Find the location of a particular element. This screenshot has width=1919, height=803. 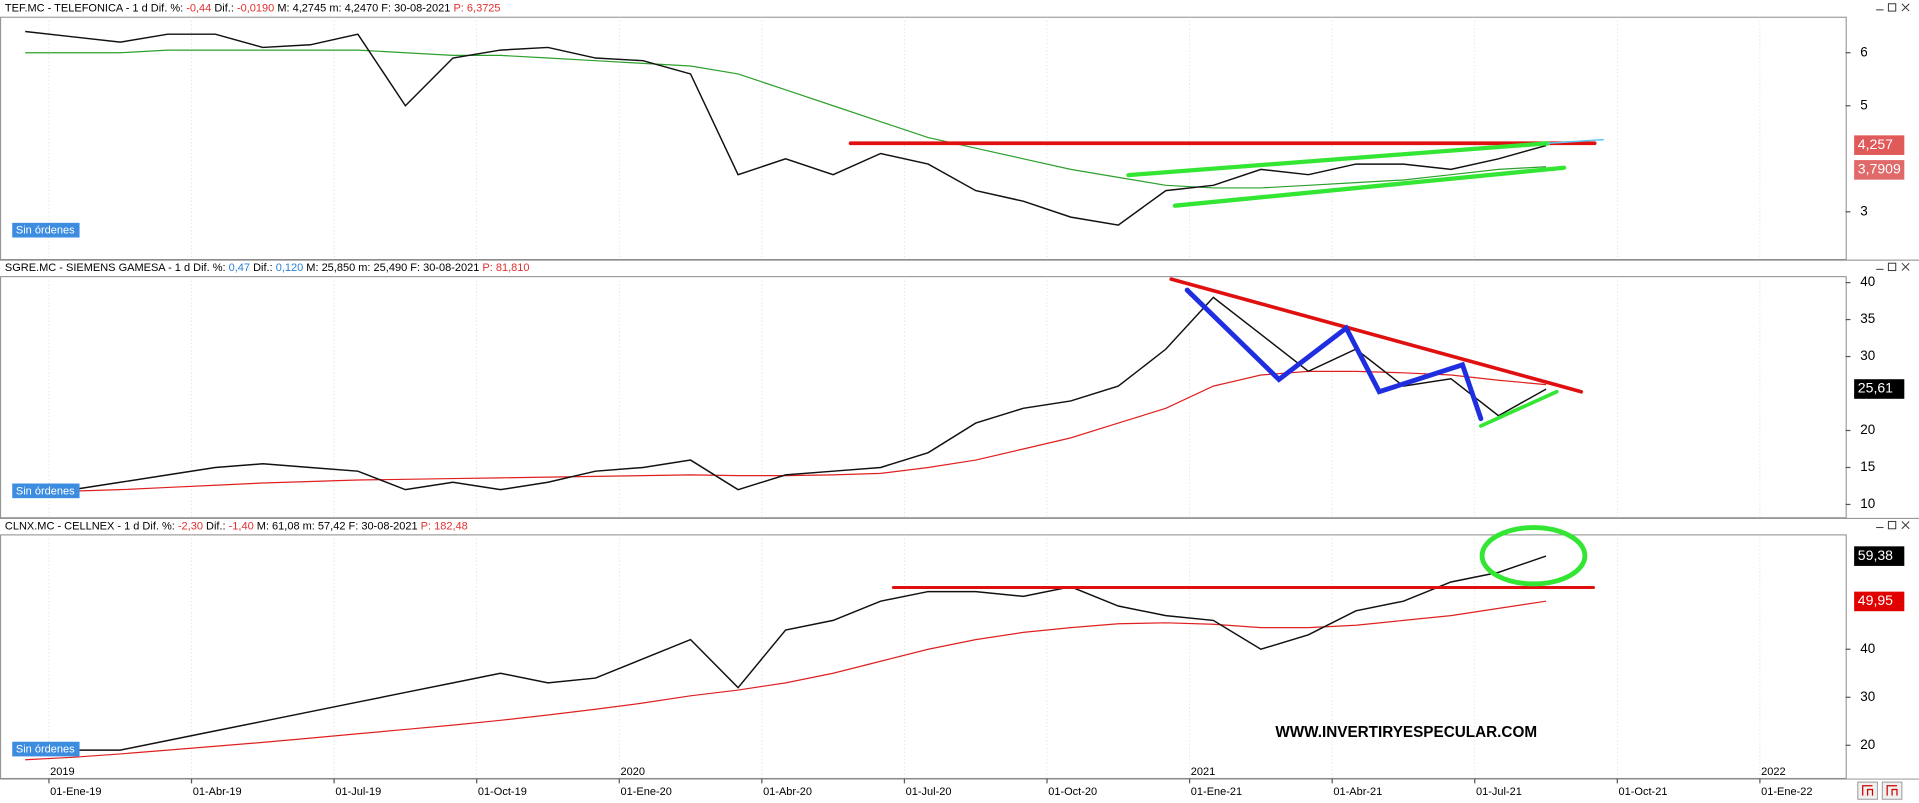

price-tag-label: 3,7909 is located at coordinates (1879, 169).